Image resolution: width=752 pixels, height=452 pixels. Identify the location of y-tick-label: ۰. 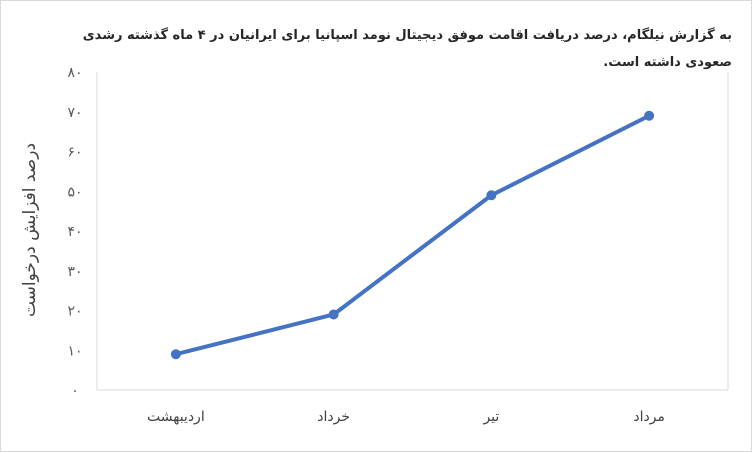
(75, 391).